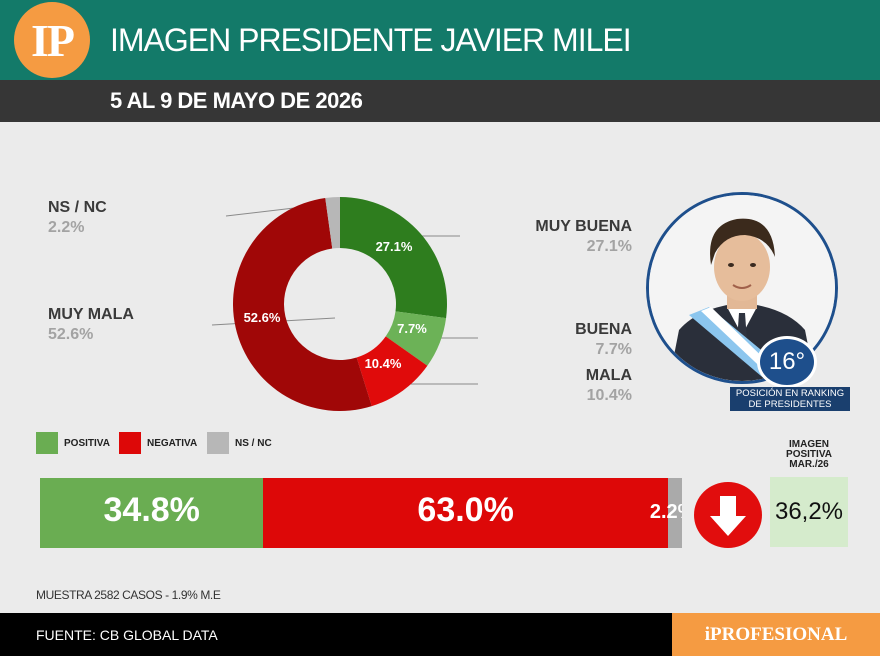 This screenshot has width=880, height=656. What do you see at coordinates (52, 40) in the screenshot?
I see `ip-logo: IP` at bounding box center [52, 40].